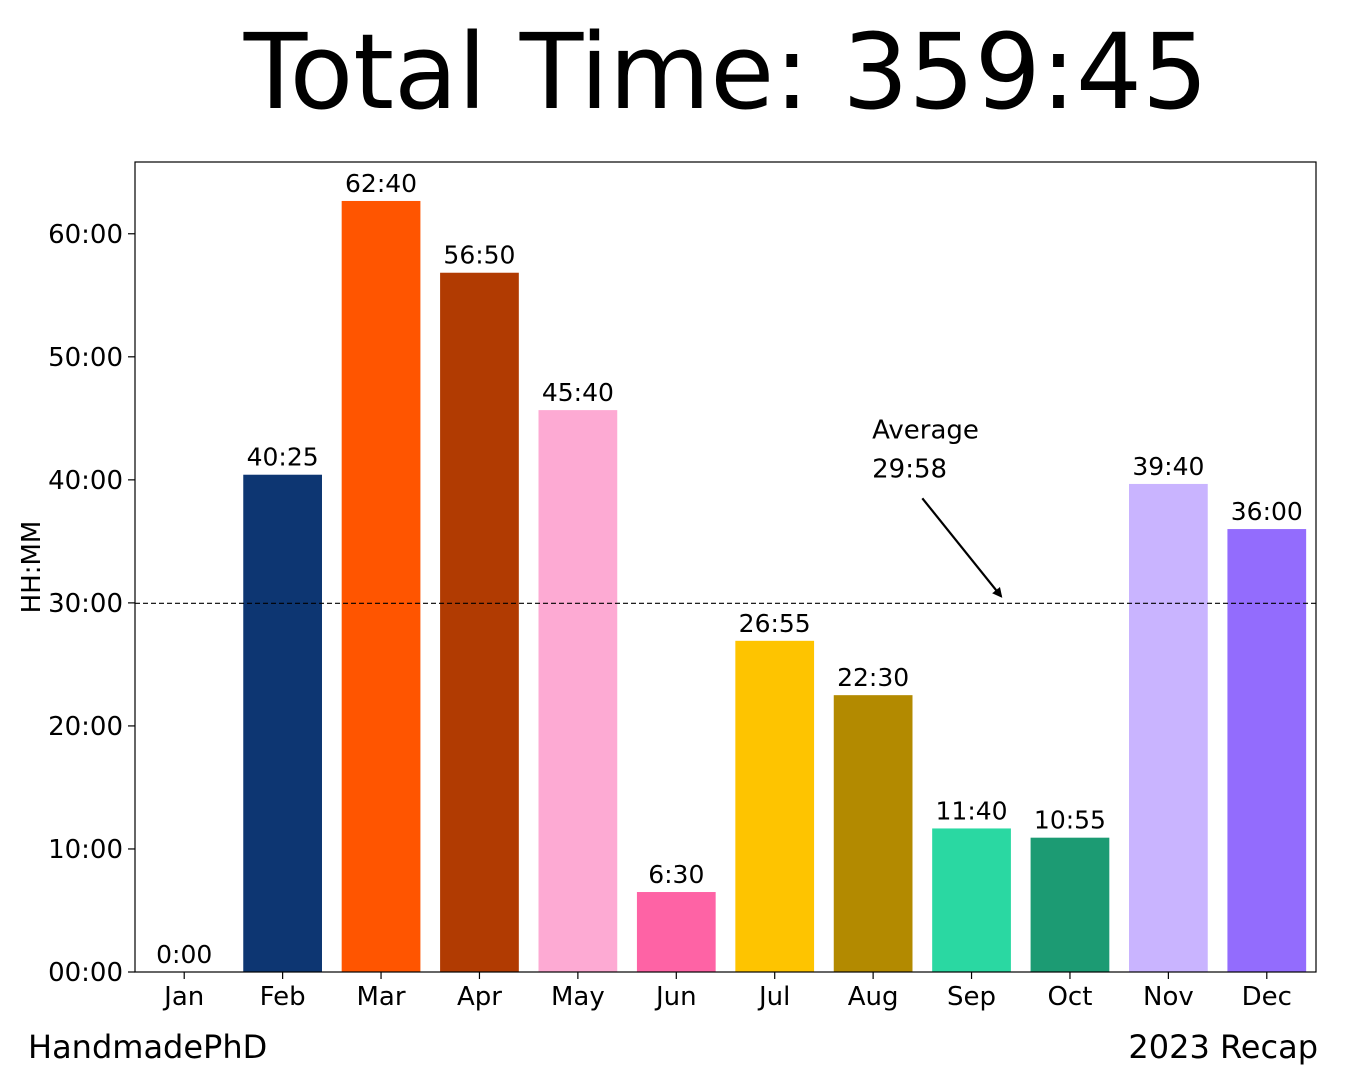 The height and width of the screenshot is (1080, 1350). What do you see at coordinates (971, 900) in the screenshot?
I see `bar-sep` at bounding box center [971, 900].